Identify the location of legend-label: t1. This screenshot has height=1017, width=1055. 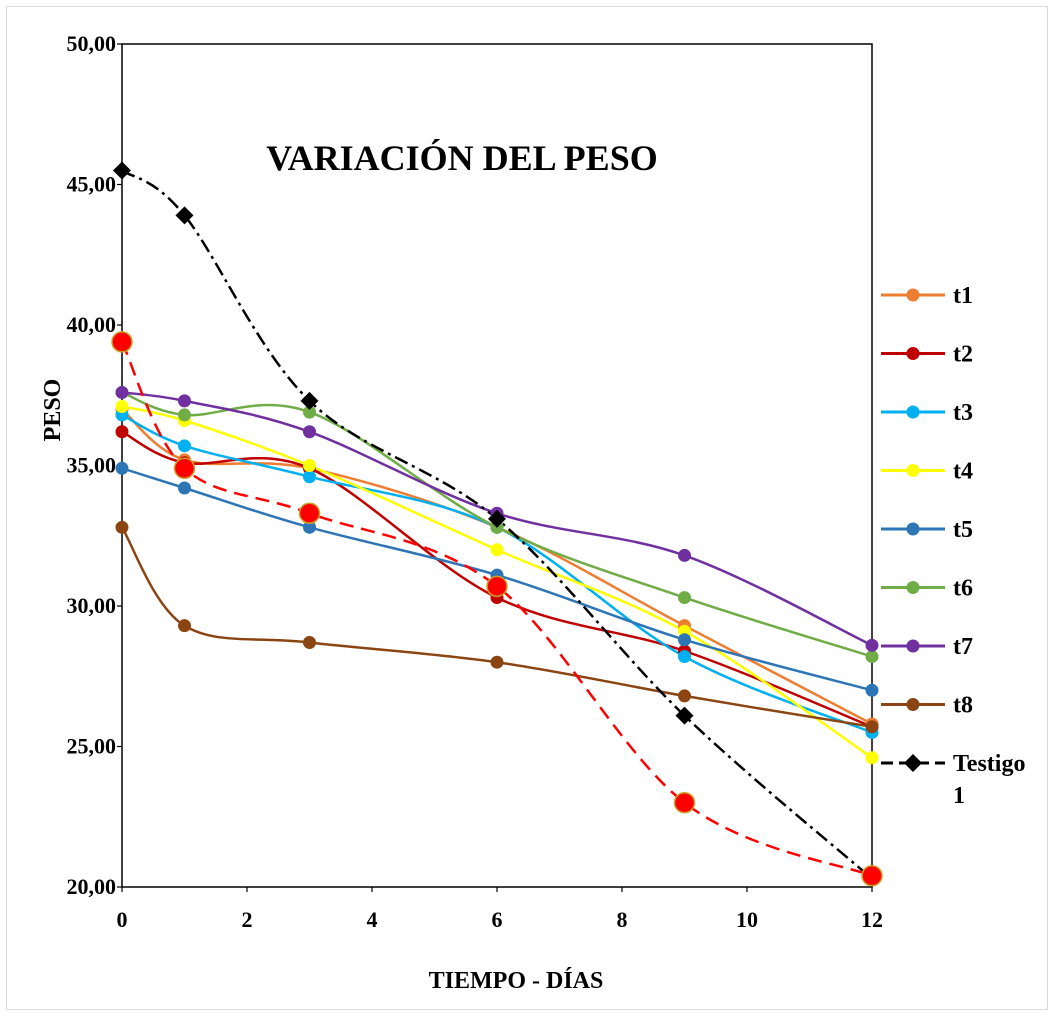
(963, 296).